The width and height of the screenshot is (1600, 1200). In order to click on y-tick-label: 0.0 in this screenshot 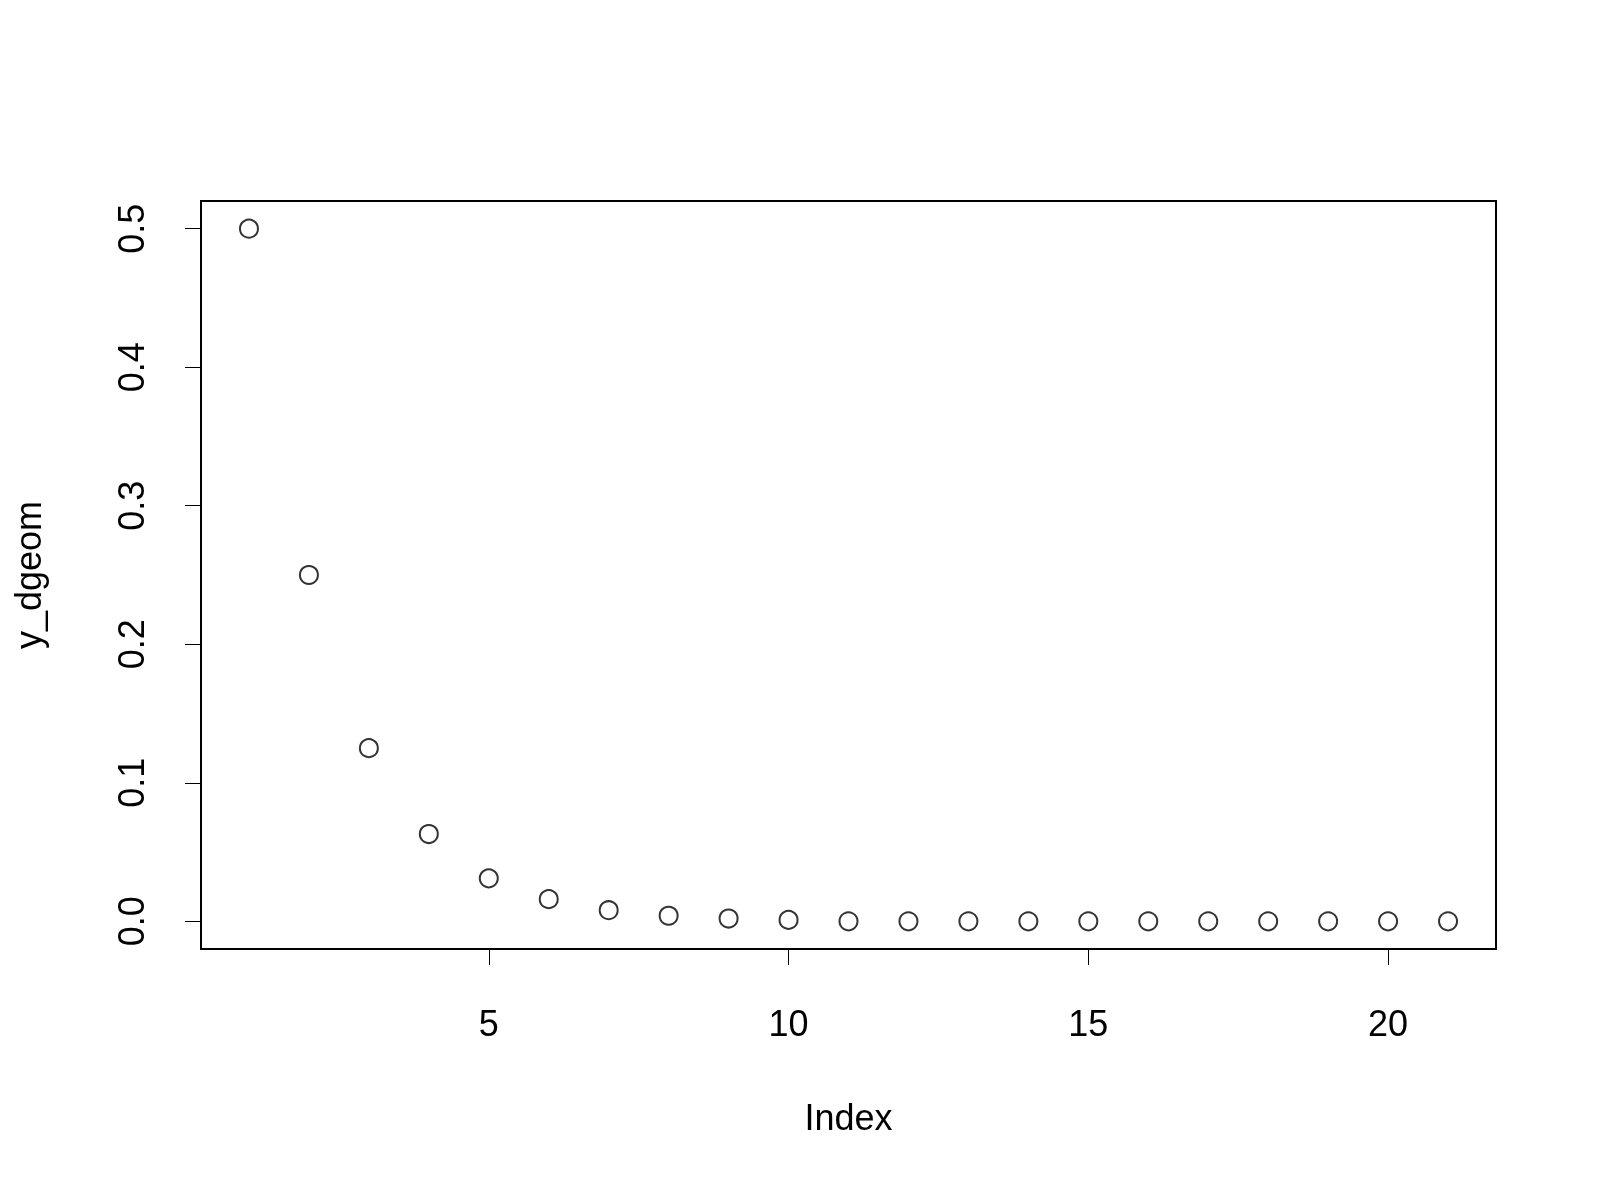, I will do `click(131, 921)`.